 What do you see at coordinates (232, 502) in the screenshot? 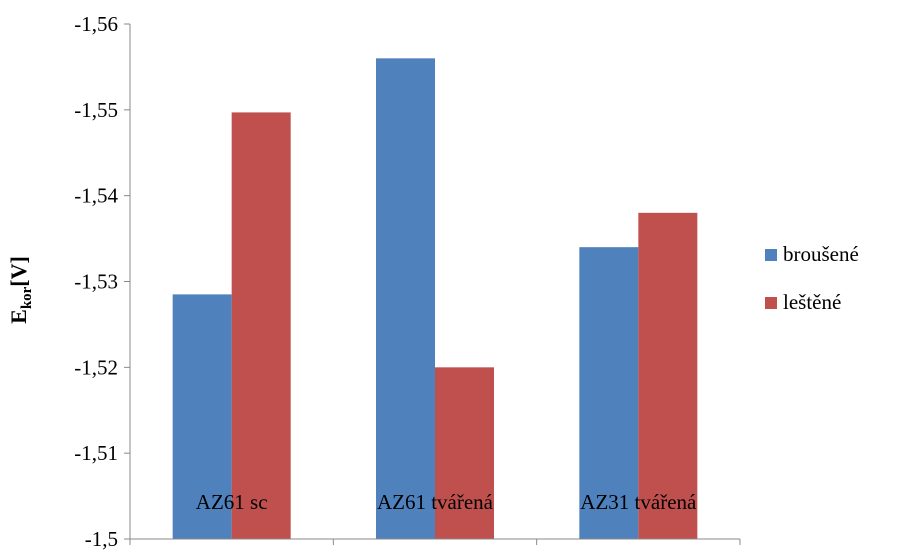
I see `category-label: AZ61 sc` at bounding box center [232, 502].